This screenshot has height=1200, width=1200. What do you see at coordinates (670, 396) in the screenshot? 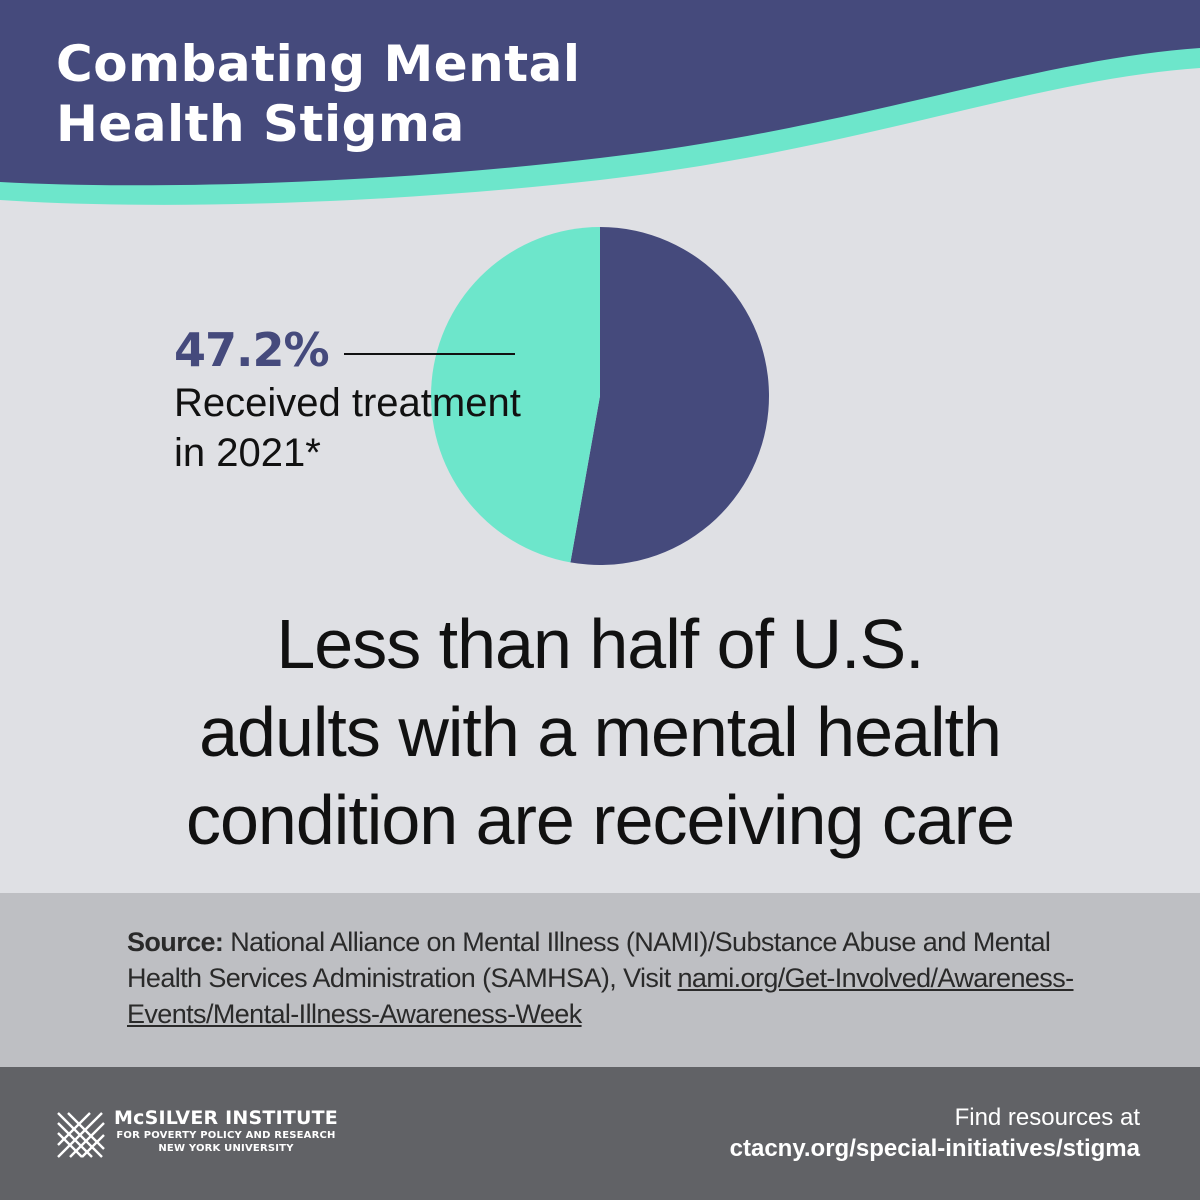
I see `pie-slice-remainder` at bounding box center [670, 396].